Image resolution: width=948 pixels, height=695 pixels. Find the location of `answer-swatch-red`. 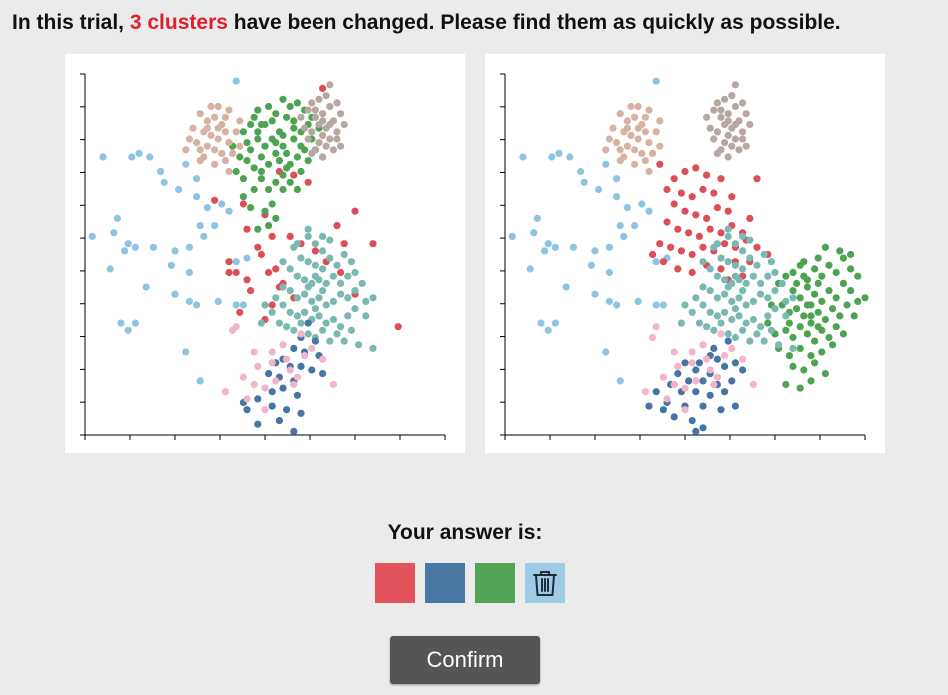

answer-swatch-red is located at coordinates (395, 583).